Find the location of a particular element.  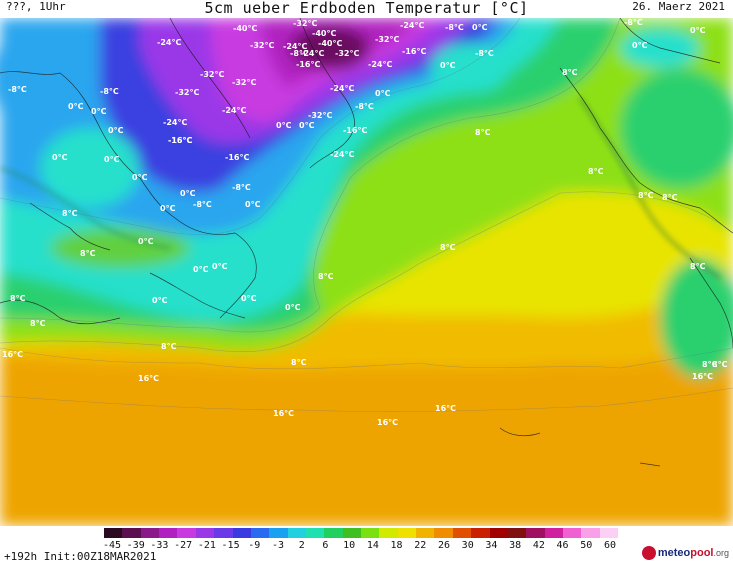

colorbar-tick-label: -27 is located at coordinates (183, 545).